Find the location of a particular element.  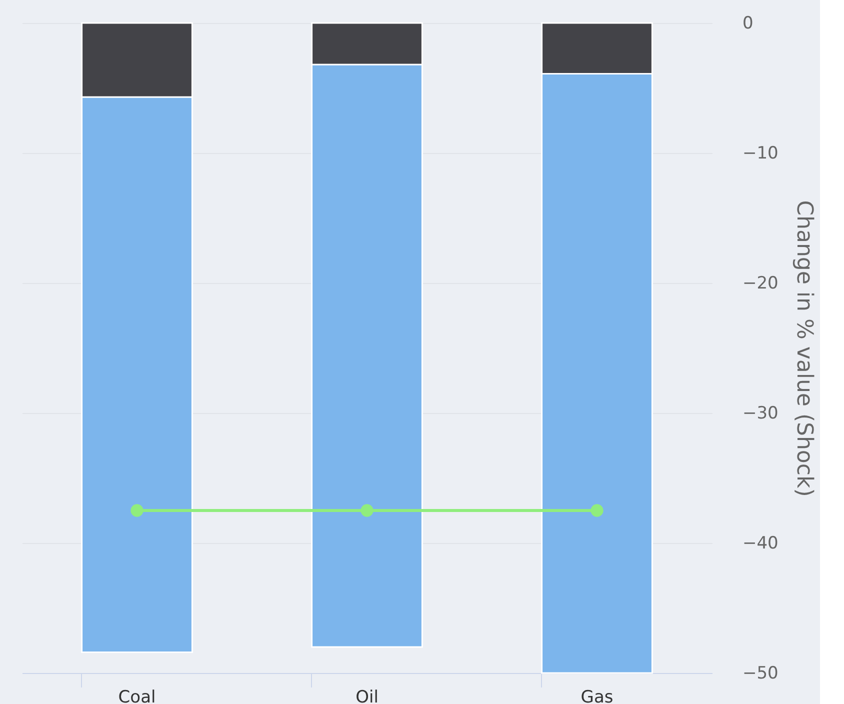

x-tick-label: Gas is located at coordinates (597, 696).